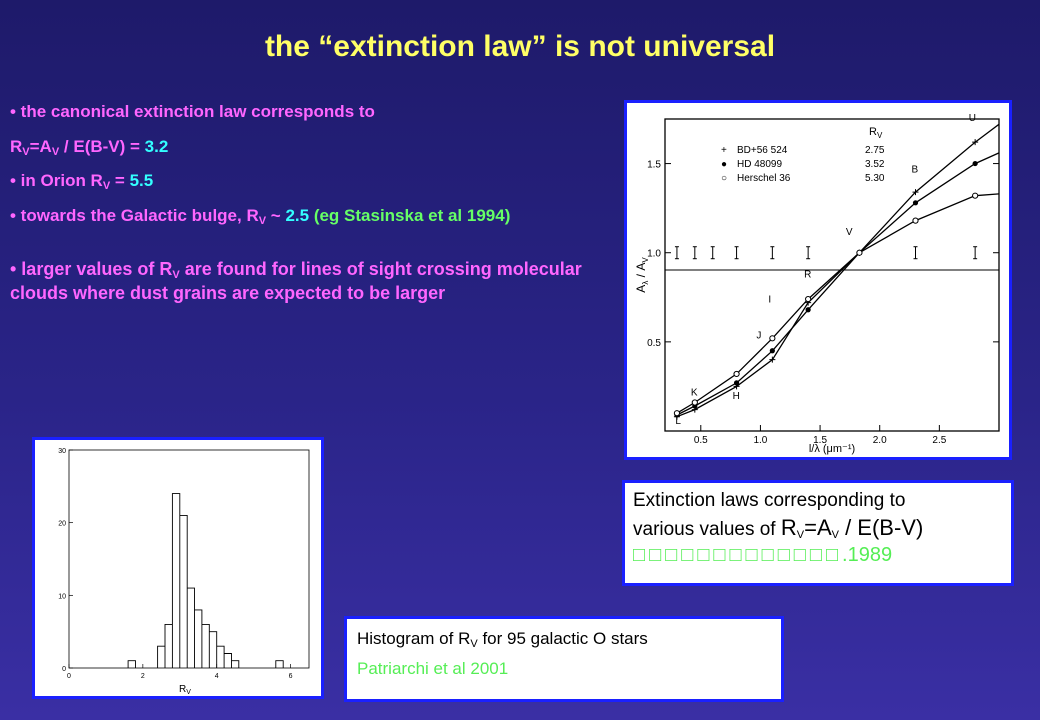 The height and width of the screenshot is (720, 1040). I want to click on band-label-K: K, so click(694, 392).